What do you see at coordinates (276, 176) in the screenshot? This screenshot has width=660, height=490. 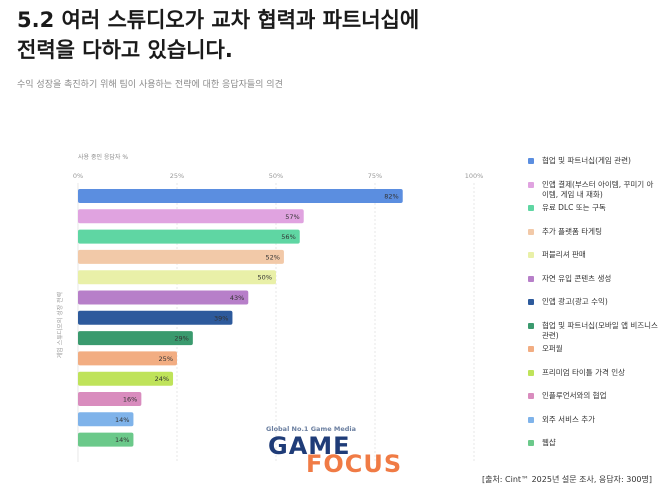 I see `x-tick-label: 50%` at bounding box center [276, 176].